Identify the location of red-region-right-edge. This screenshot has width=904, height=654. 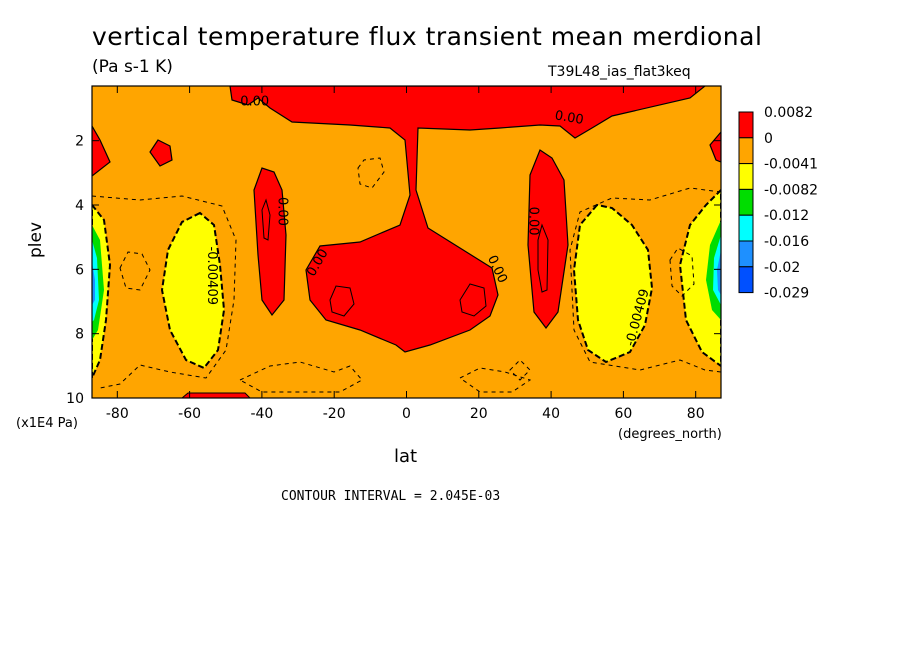
(715, 147).